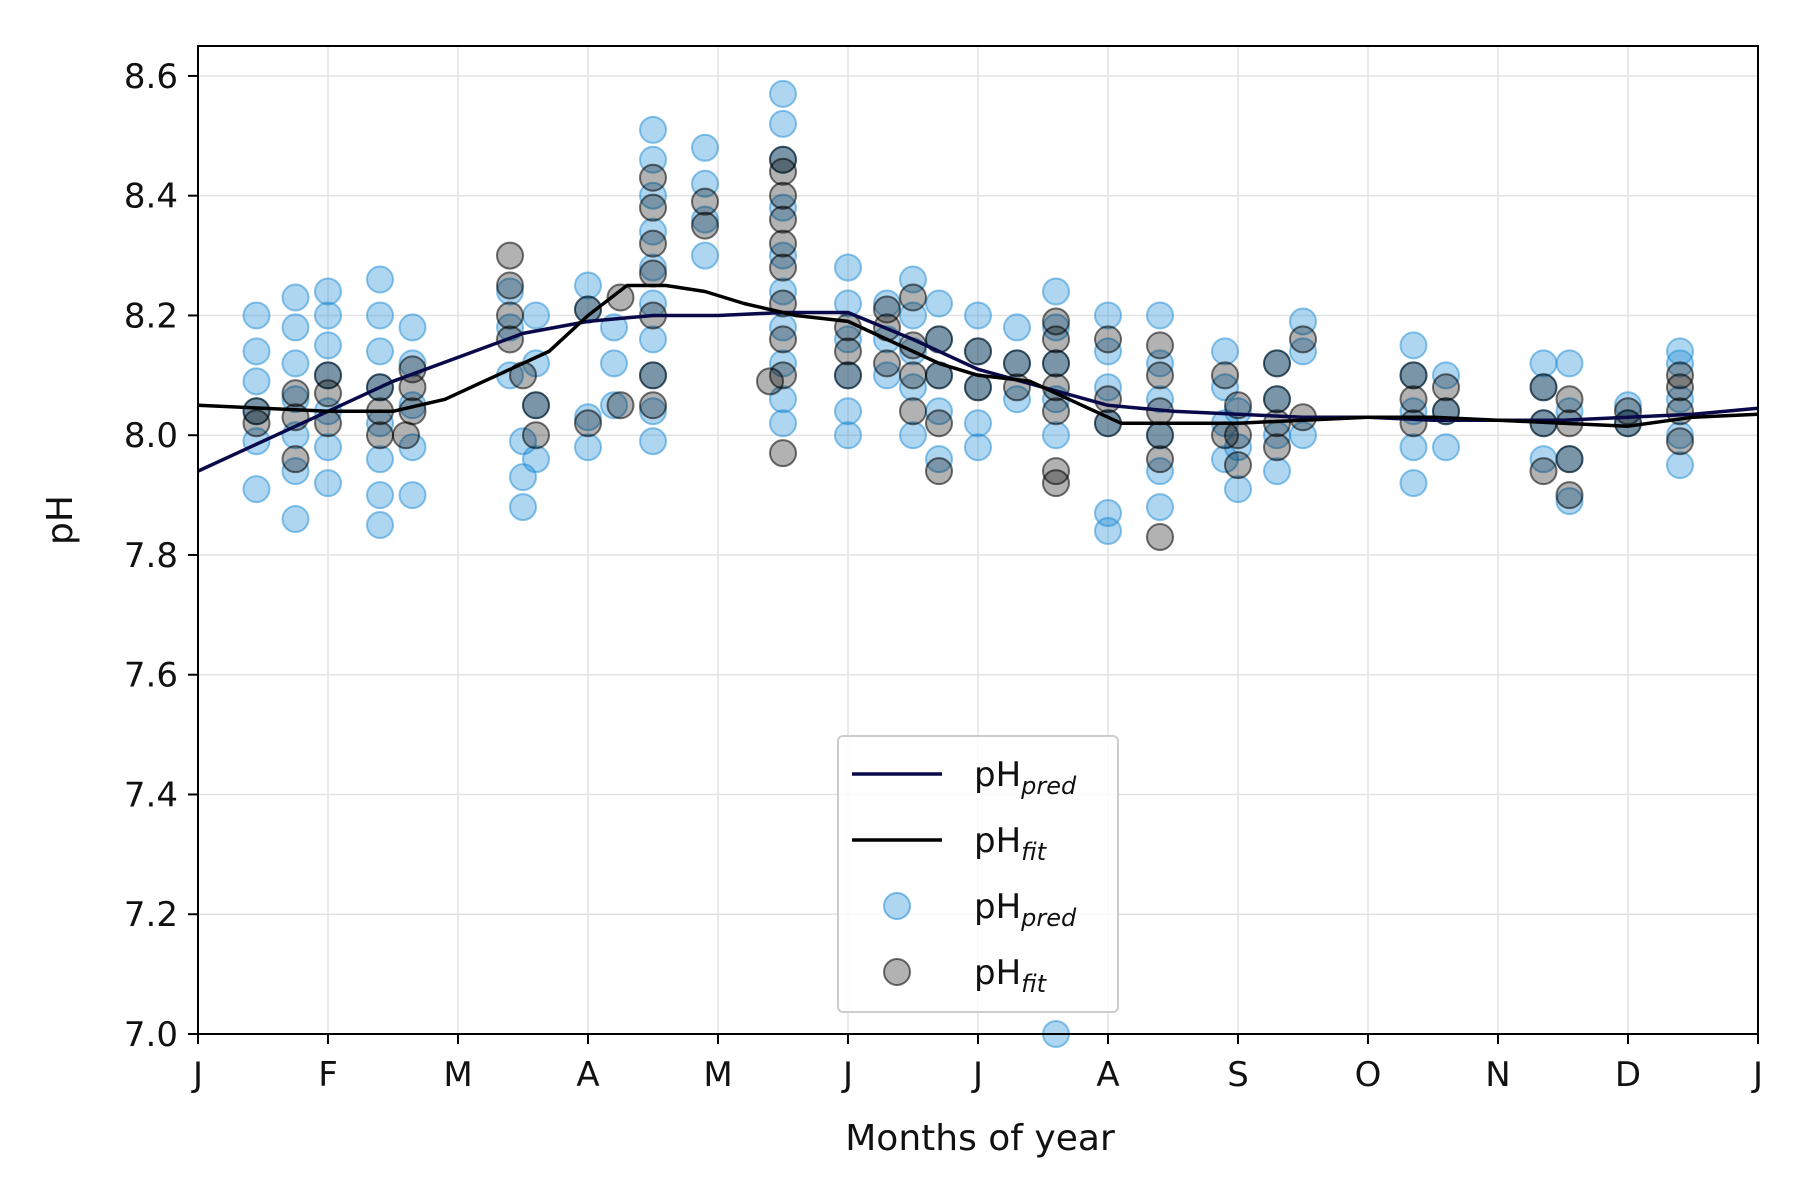 Image resolution: width=1800 pixels, height=1204 pixels. I want to click on y-tick-label: 8.2, so click(151, 316).